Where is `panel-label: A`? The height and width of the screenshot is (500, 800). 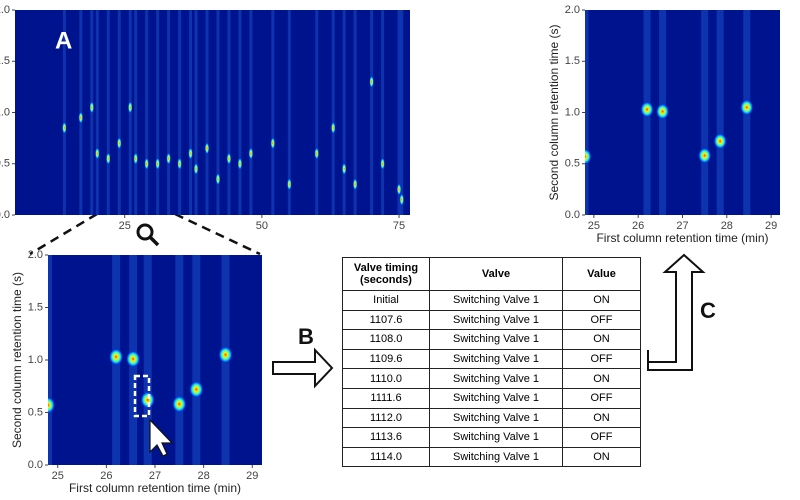
panel-label: A is located at coordinates (63, 40).